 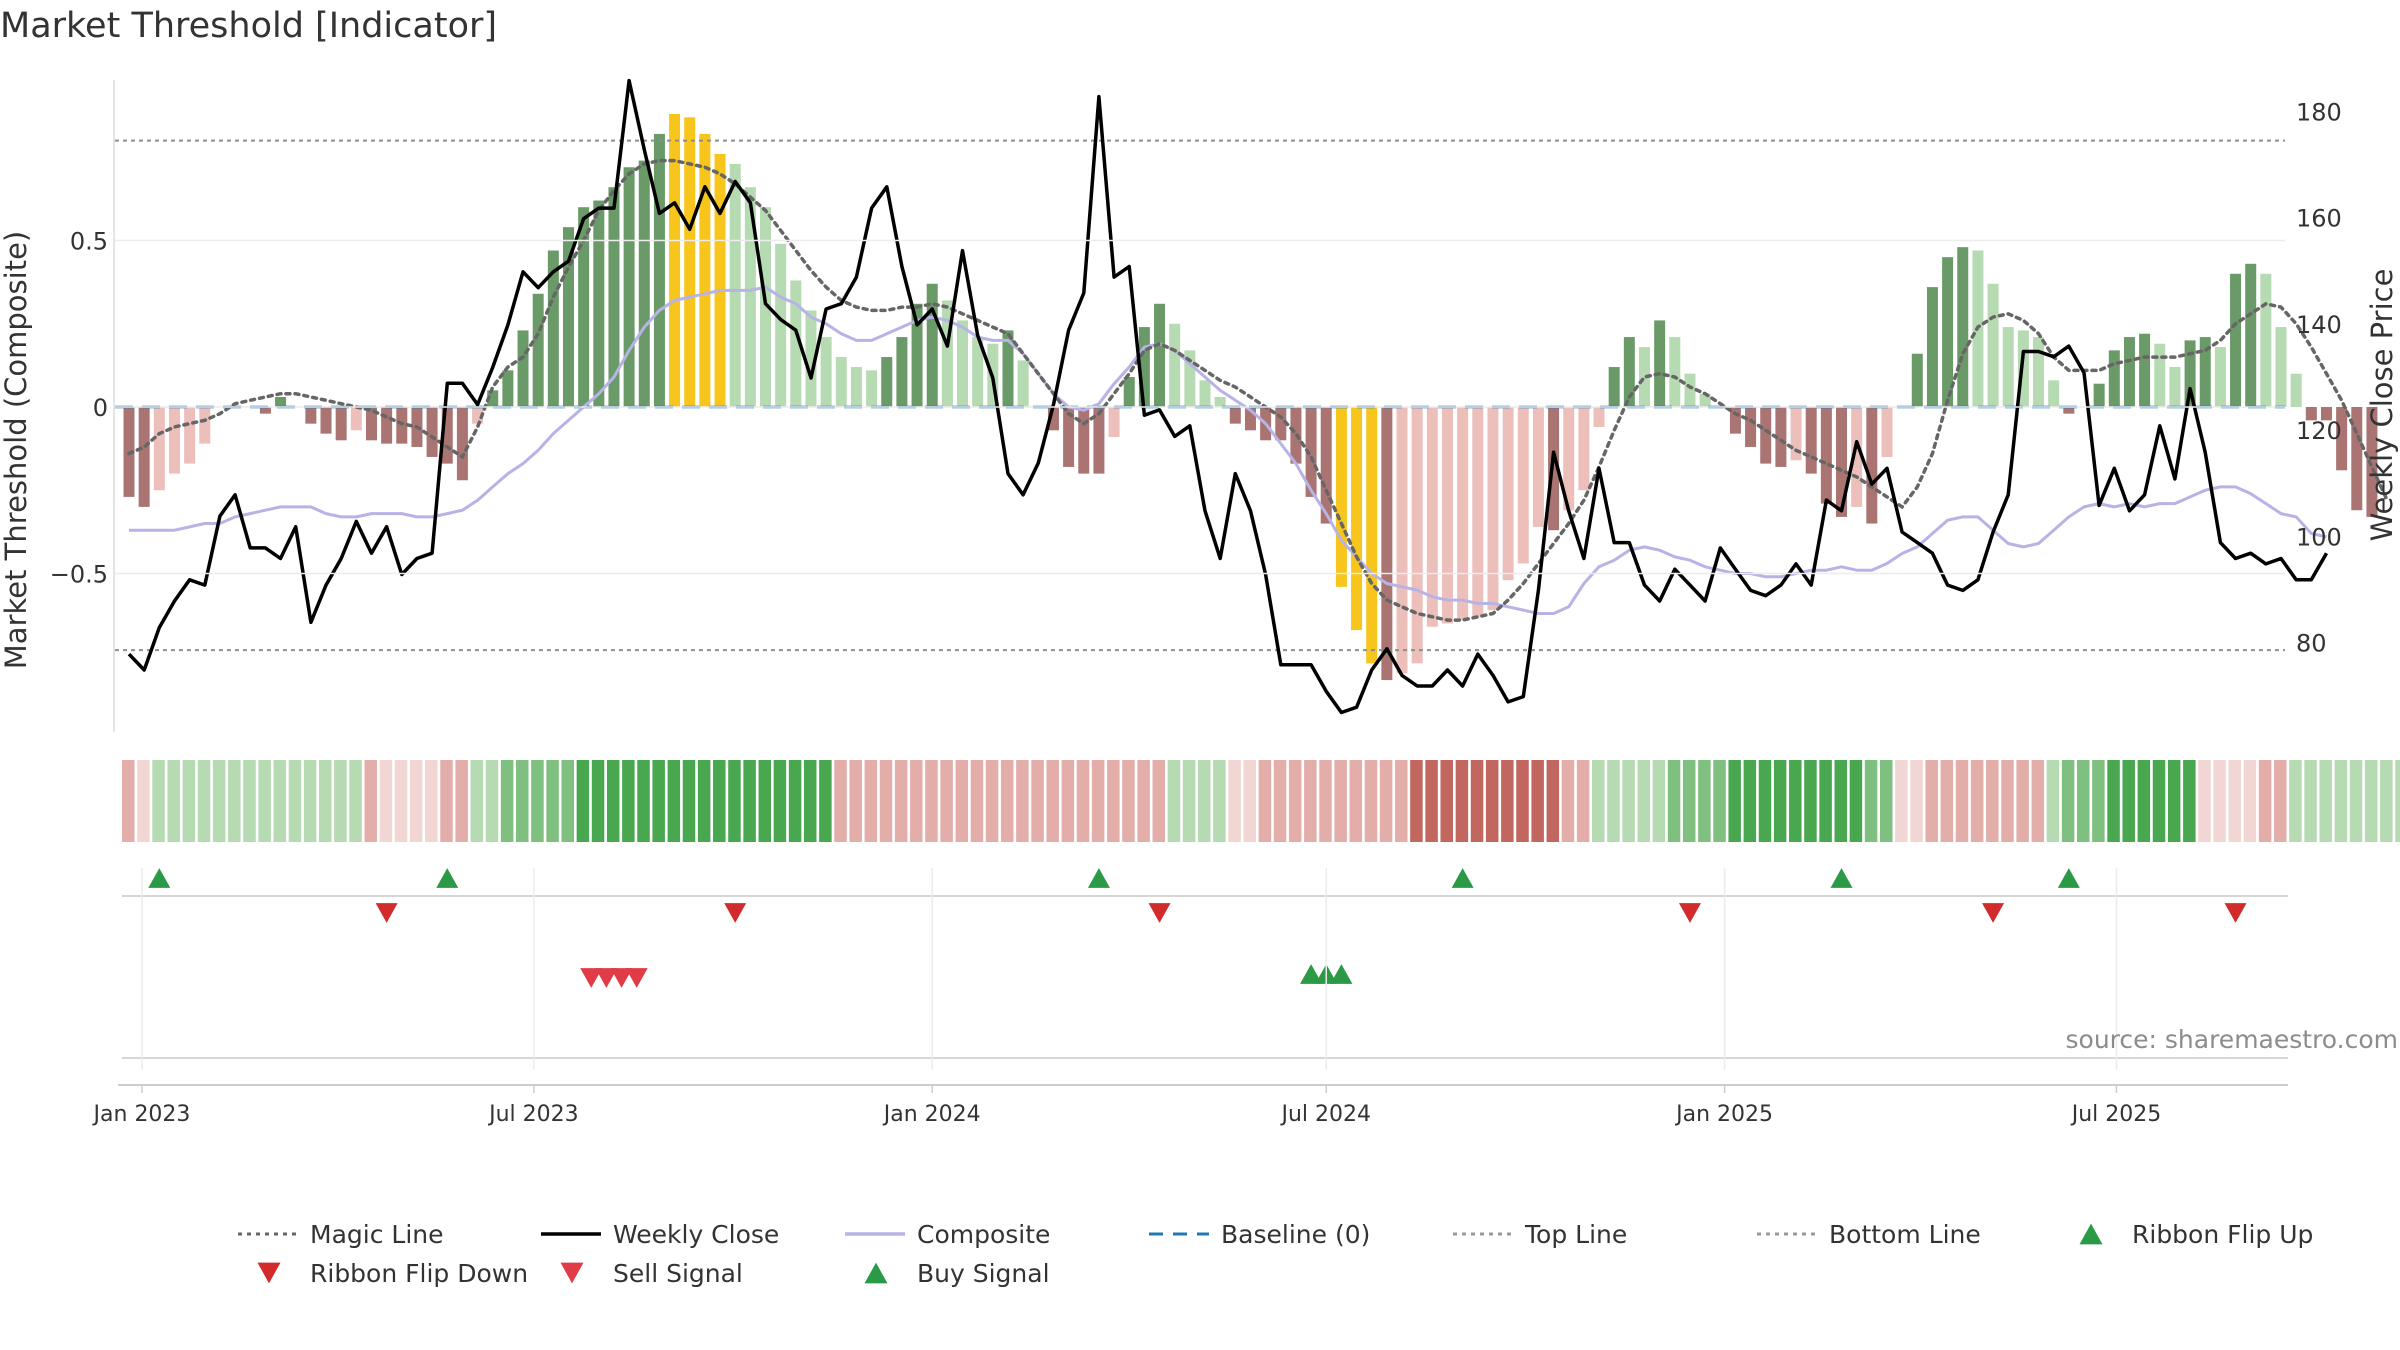 What do you see at coordinates (876, 1273) in the screenshot?
I see `legend-buy-signal-swatch` at bounding box center [876, 1273].